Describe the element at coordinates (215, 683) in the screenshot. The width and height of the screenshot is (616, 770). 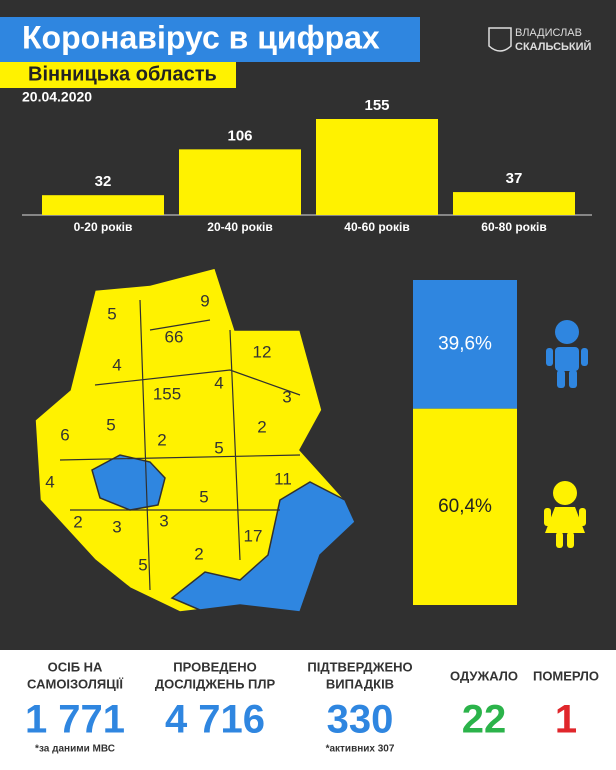
I see `stat-label: ДОСЛІДЖЕНЬ ПЛР` at that location.